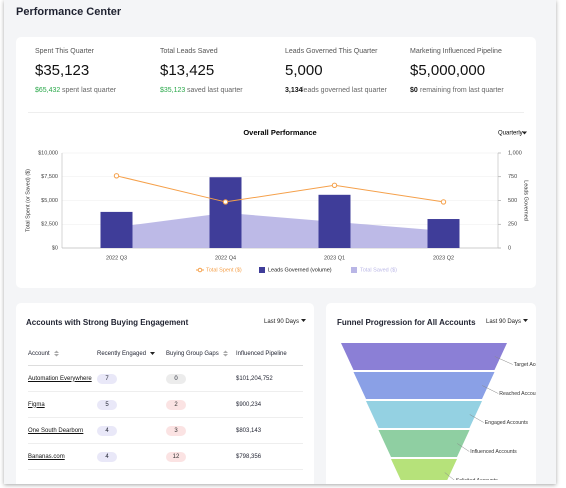  Describe the element at coordinates (107, 430) in the screenshot. I see `engaged-pill: 4` at that location.